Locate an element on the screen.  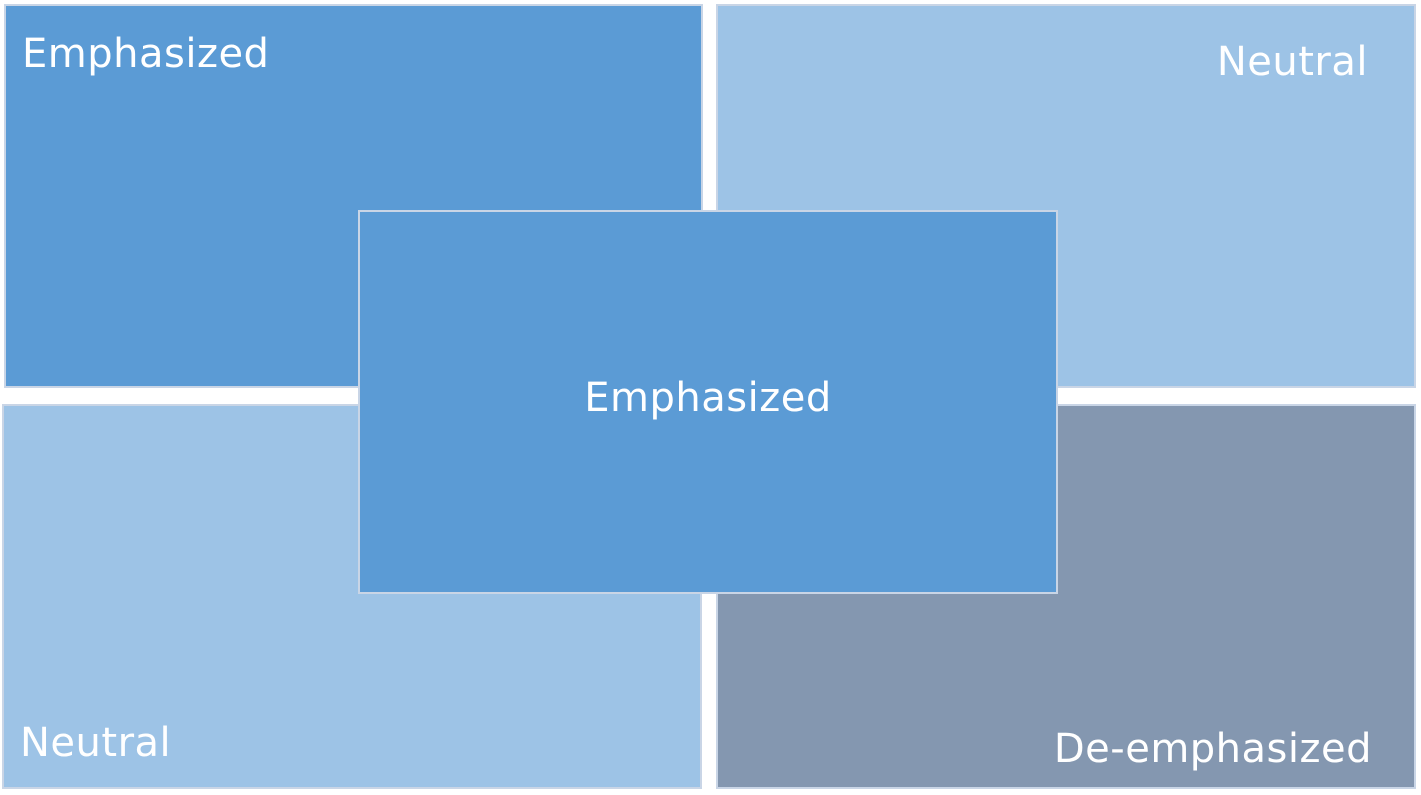
quadrant-top-right-label: Neutral is located at coordinates (1292, 62).